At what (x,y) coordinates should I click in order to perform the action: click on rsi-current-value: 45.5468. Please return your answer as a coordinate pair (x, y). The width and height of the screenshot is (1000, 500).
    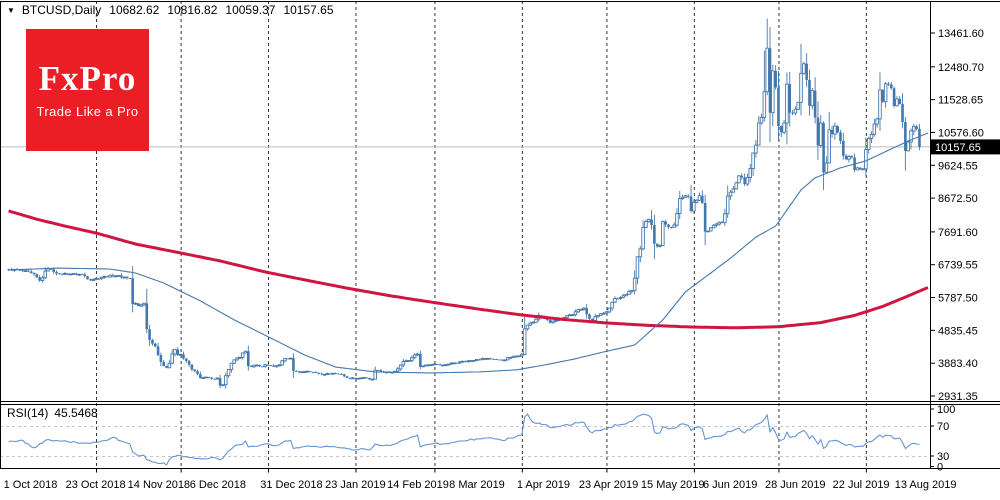
    Looking at the image, I should click on (76, 413).